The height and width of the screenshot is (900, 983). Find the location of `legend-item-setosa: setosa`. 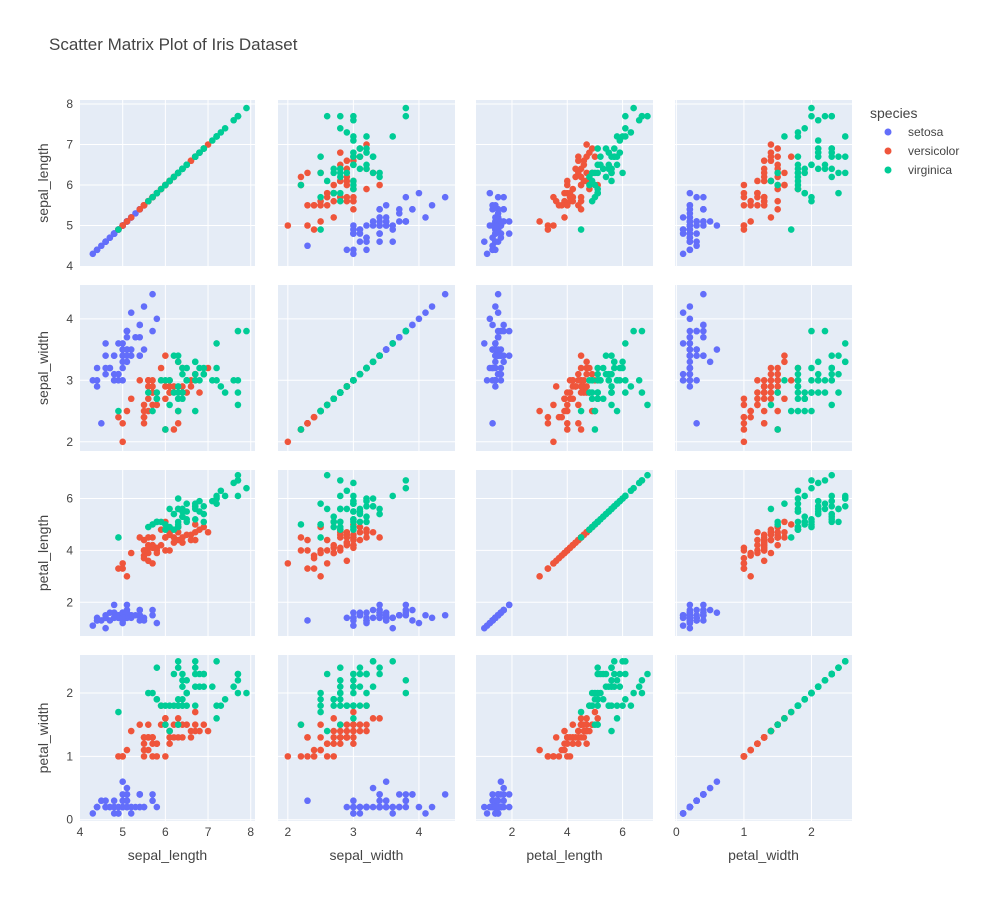

legend-item-setosa: setosa is located at coordinates (914, 132).